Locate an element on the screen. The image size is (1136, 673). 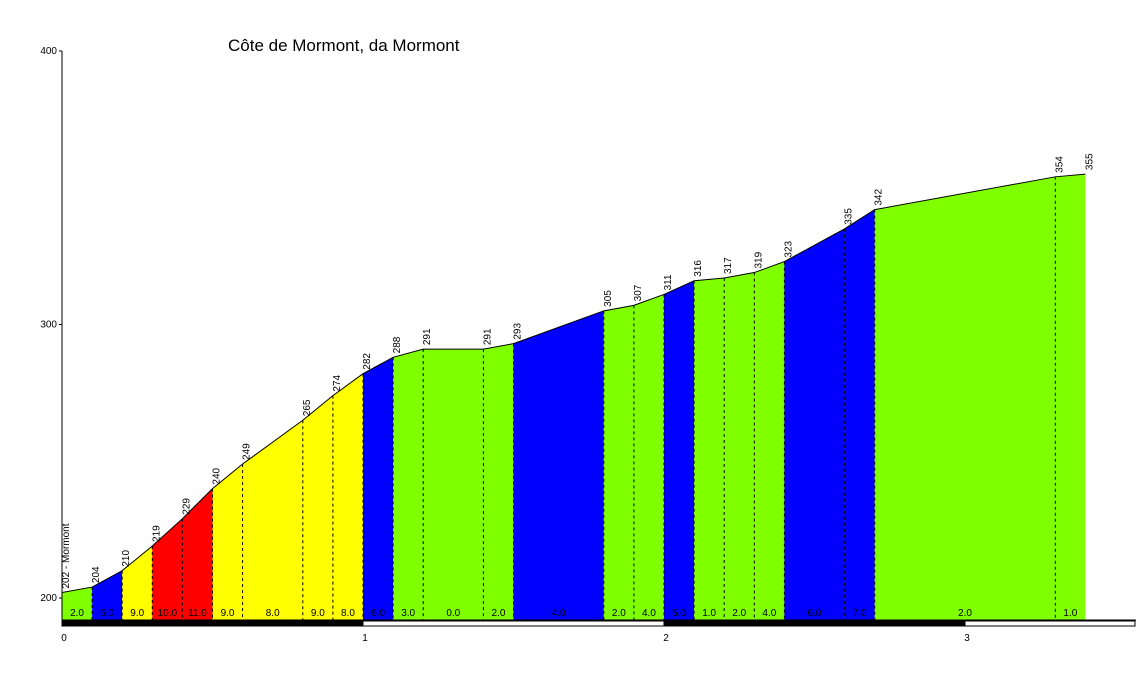
gradient-label-2: 9.0 is located at coordinates (137, 613).